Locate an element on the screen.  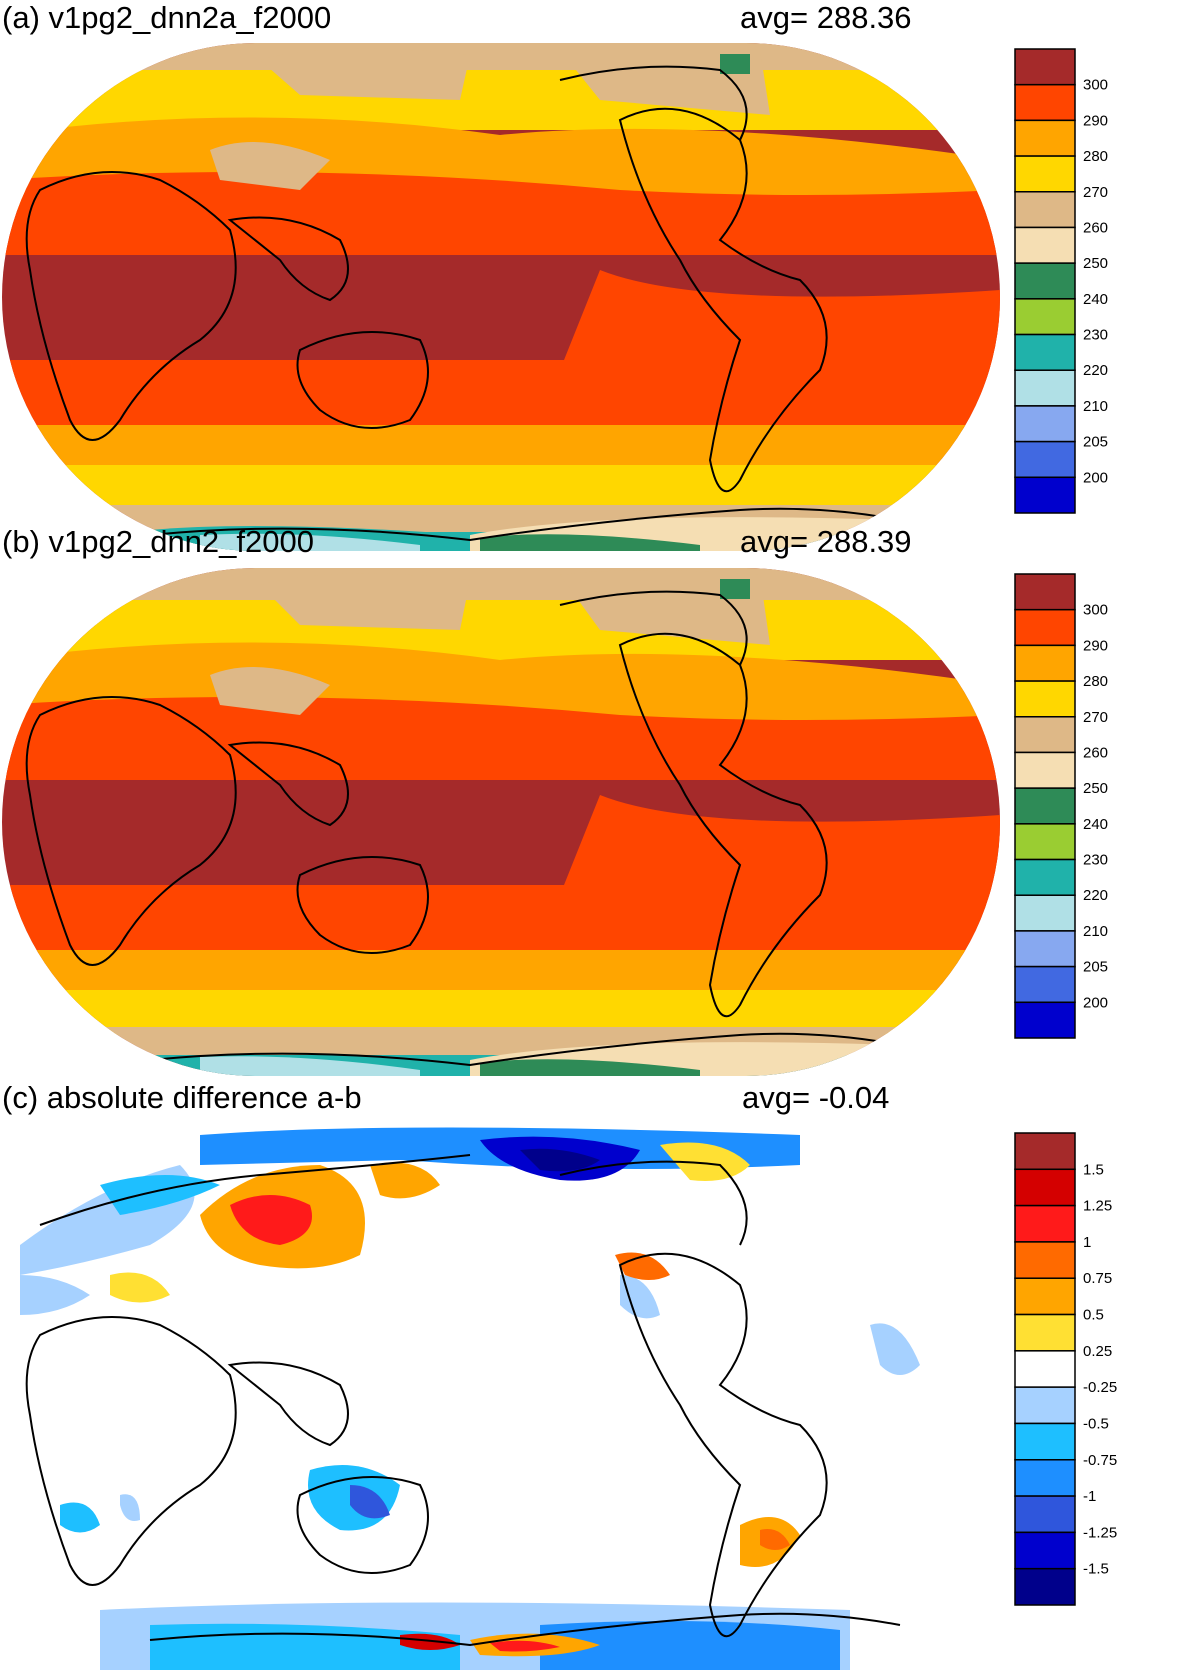
panel-a-colorbar: 300 290 280 270 260 250 240 230 220 210 205 200 is located at coordinates (1061, 281).